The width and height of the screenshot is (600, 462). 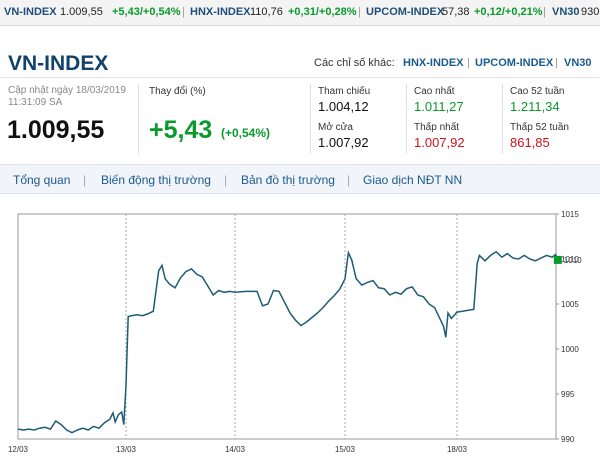 What do you see at coordinates (156, 180) in the screenshot?
I see `tab-market-movement: Biến động thị trường` at bounding box center [156, 180].